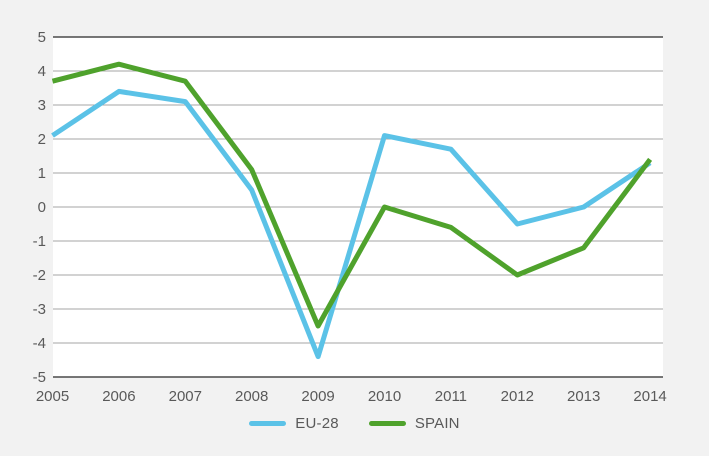 This screenshot has width=709, height=456. Describe the element at coordinates (294, 423) in the screenshot. I see `legend-item-eu28: EU-28` at that location.